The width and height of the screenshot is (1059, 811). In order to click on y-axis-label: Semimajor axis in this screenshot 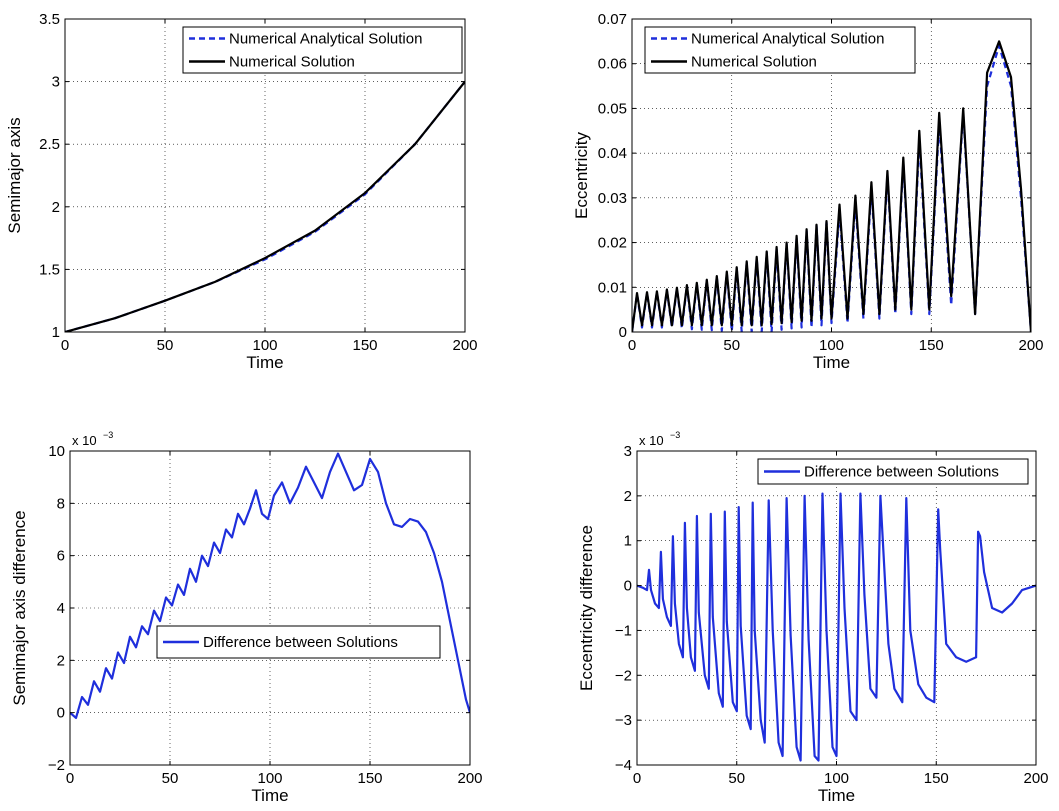, I will do `click(14, 175)`.